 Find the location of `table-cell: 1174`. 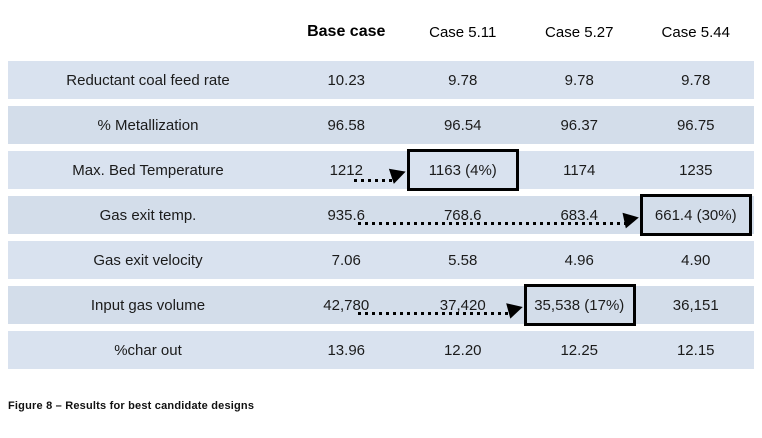

table-cell: 1174 is located at coordinates (579, 170).